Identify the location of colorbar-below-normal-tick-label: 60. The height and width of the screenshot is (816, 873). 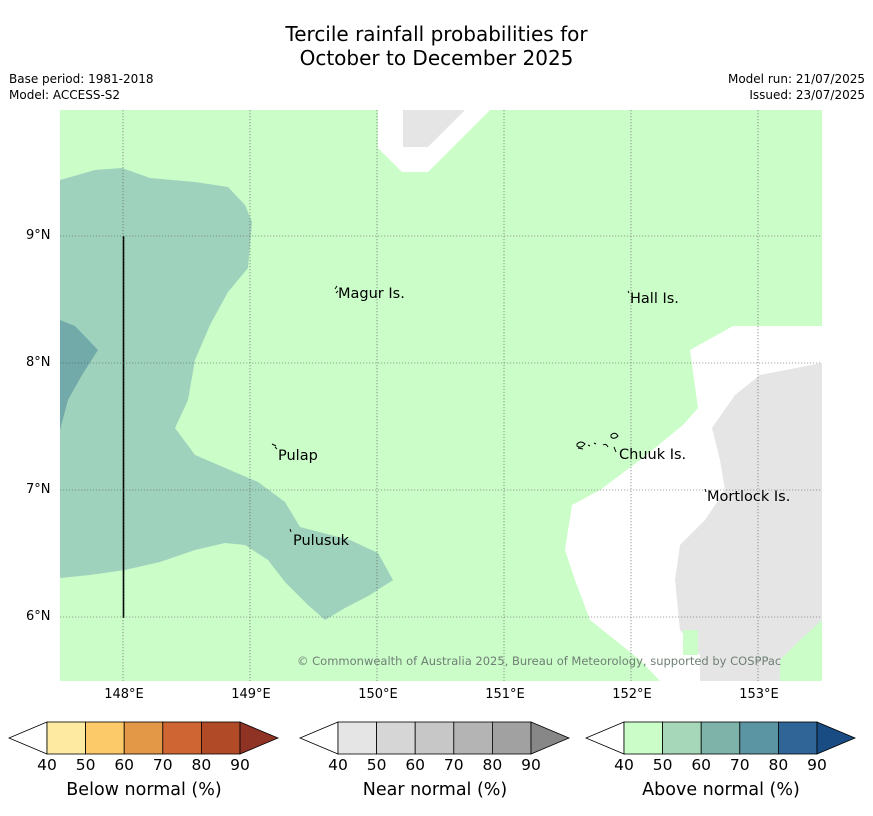
(124, 765).